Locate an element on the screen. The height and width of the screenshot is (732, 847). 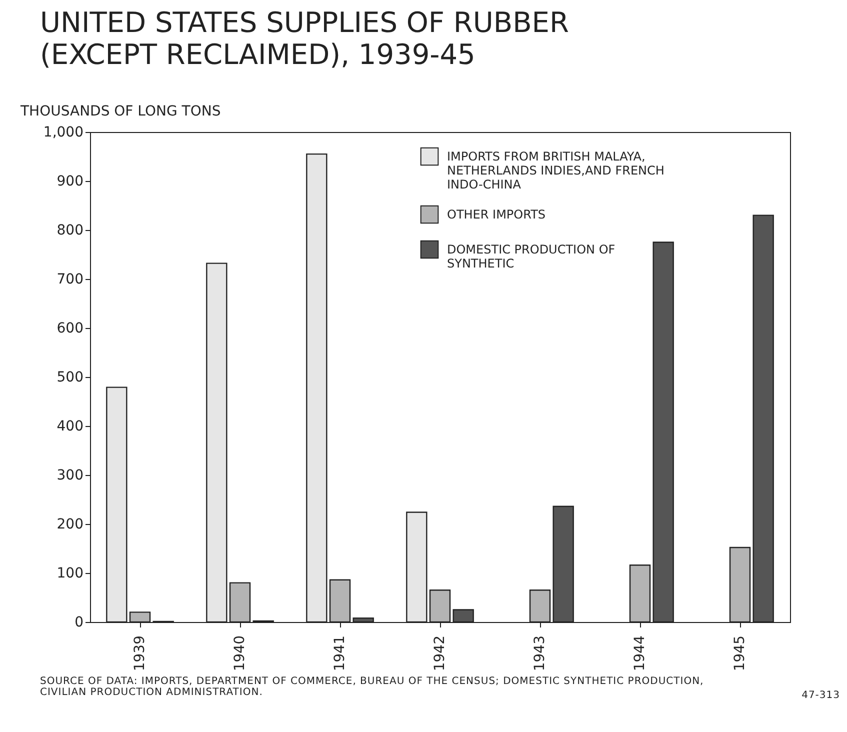
y-tick-label: 100 is located at coordinates (70, 574).